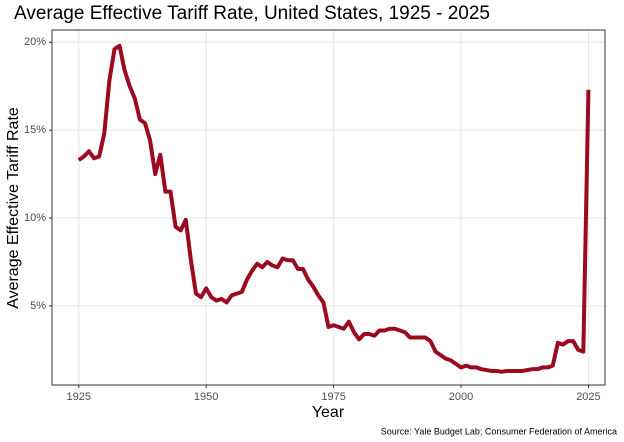  Describe the element at coordinates (35, 218) in the screenshot. I see `y-tick-label: 10%` at that location.